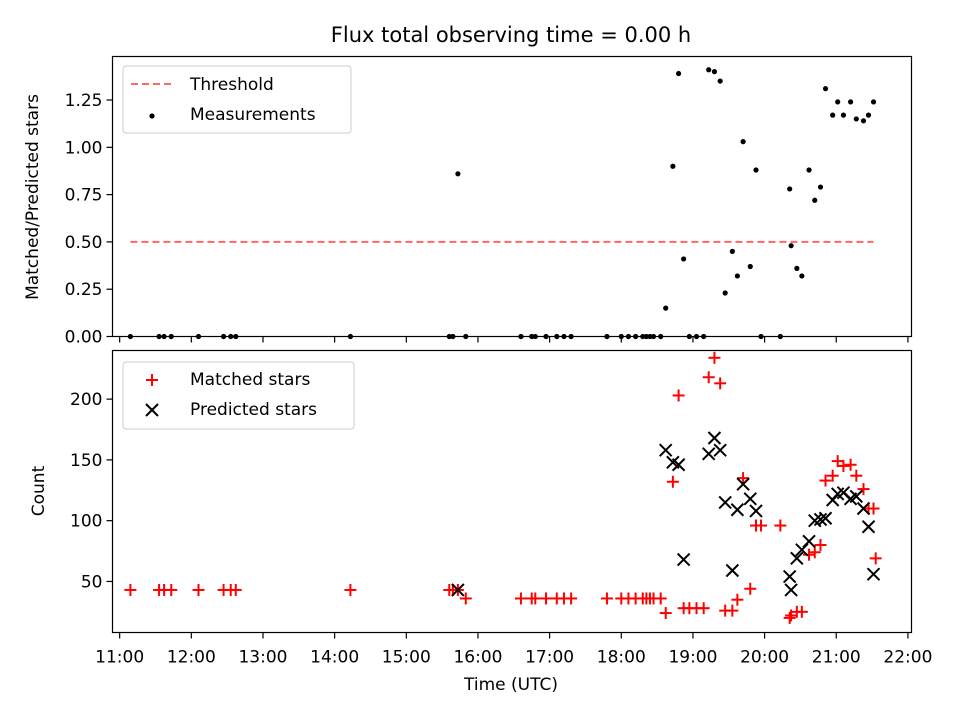  What do you see at coordinates (406, 658) in the screenshot?
I see `xtick-label: 15:00` at bounding box center [406, 658].